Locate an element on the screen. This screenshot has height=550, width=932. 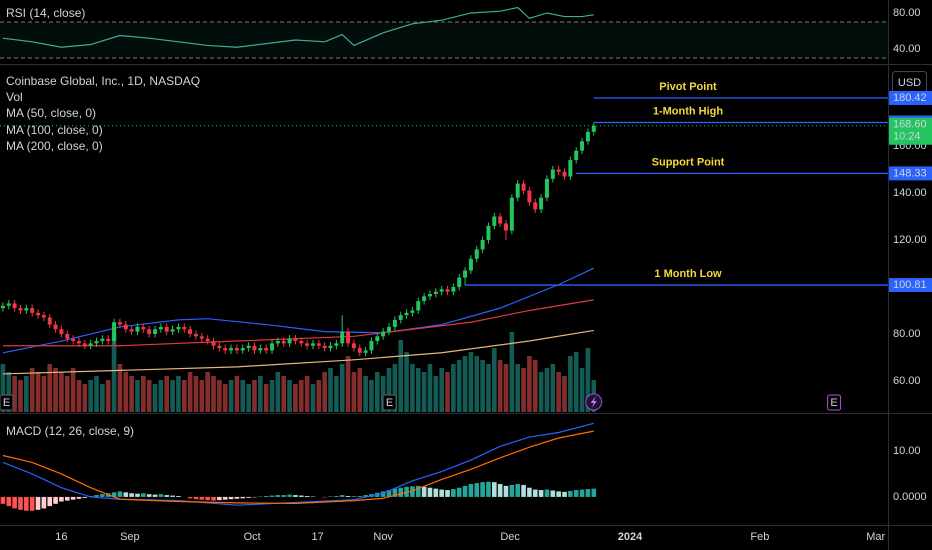
last-price-label: 168.60 is located at coordinates (910, 125).